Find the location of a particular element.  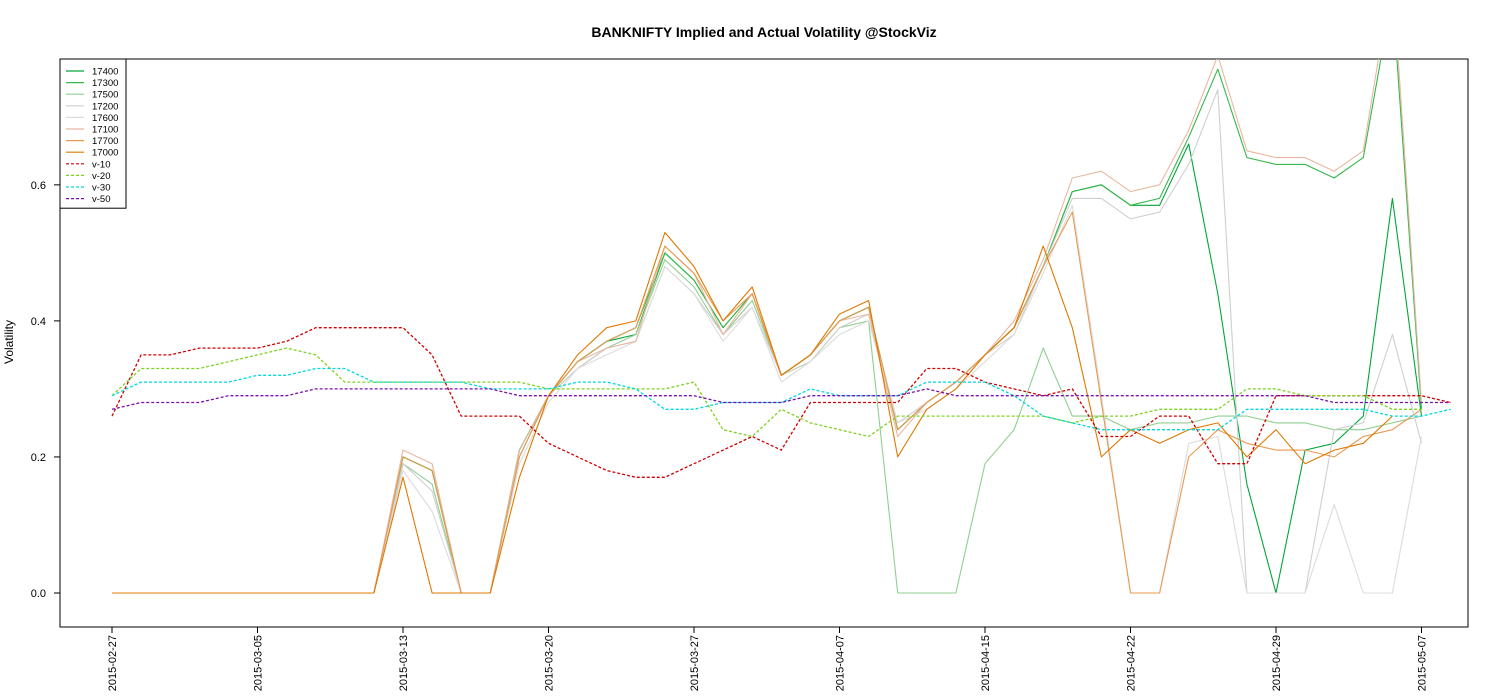

y-axis: 0.0 0.2 0.4 0.6 is located at coordinates (45, 390).